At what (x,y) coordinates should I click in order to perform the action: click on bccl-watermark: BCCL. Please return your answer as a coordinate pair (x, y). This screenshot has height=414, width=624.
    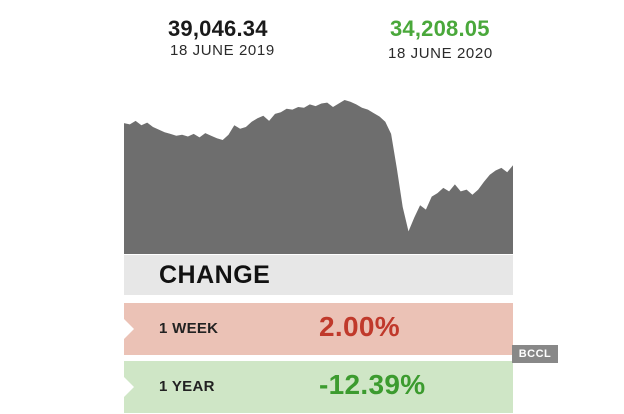
    Looking at the image, I should click on (535, 354).